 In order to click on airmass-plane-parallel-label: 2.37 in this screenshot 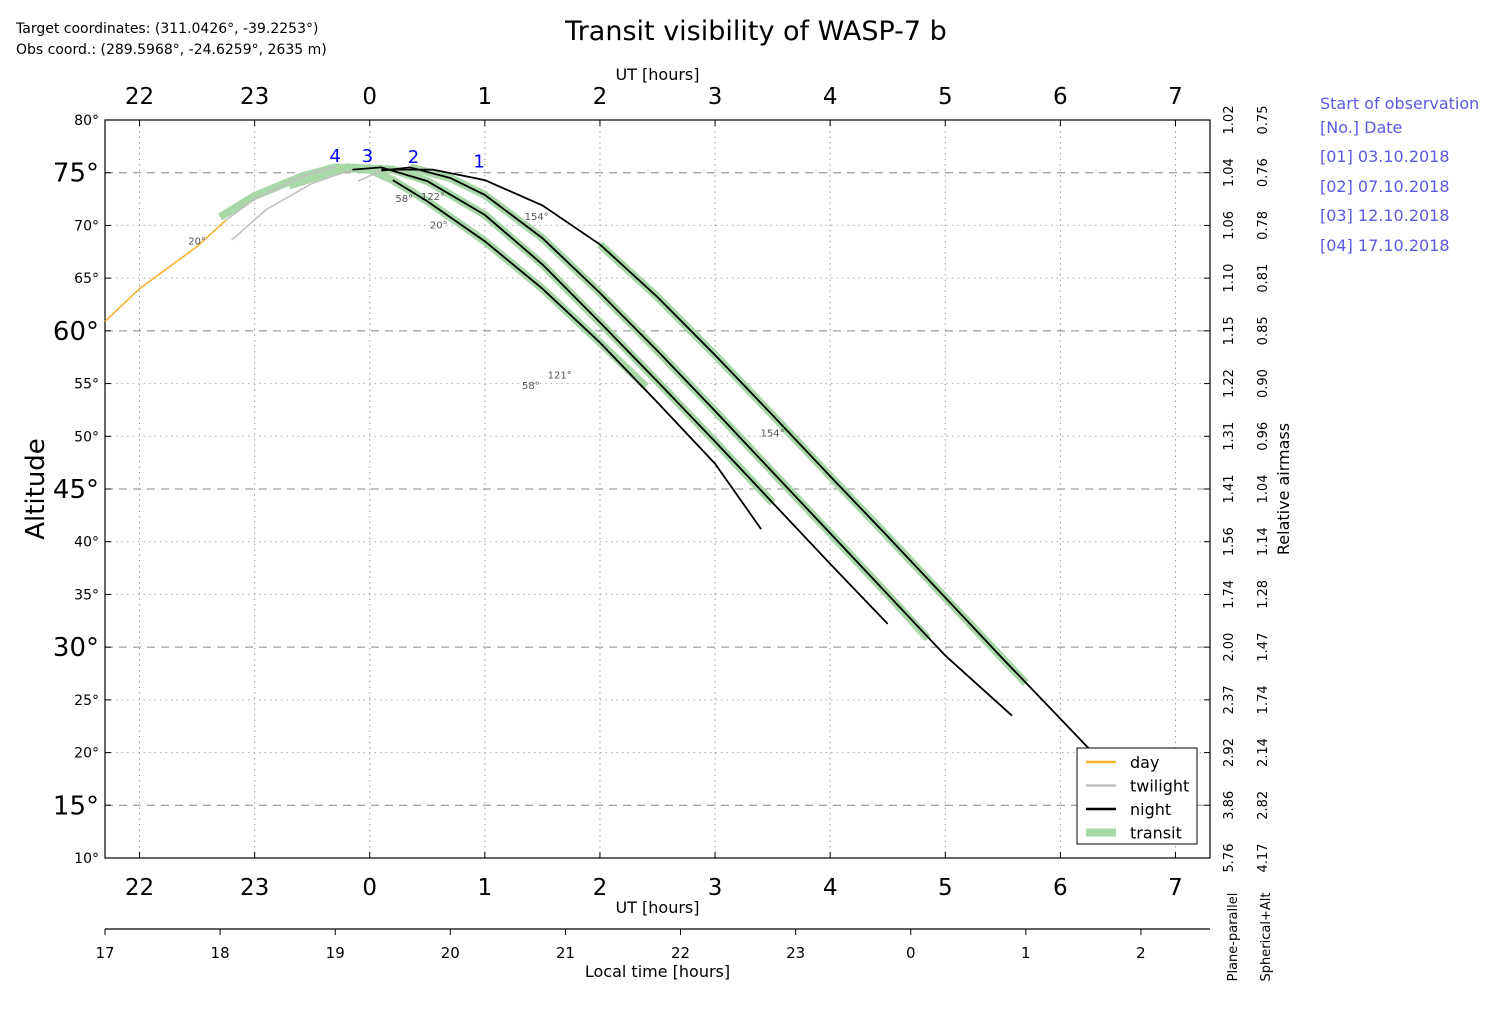, I will do `click(1229, 699)`.